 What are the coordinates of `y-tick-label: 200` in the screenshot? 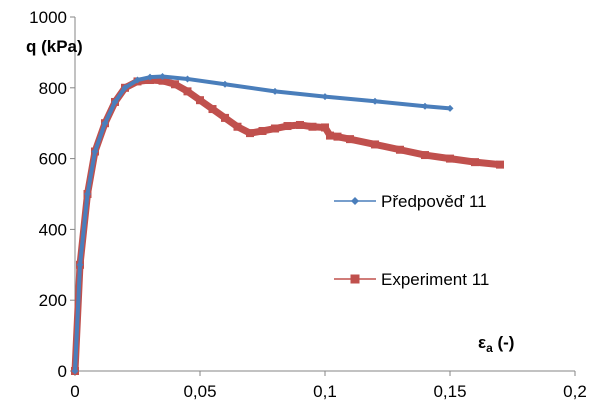 It's located at (53, 300).